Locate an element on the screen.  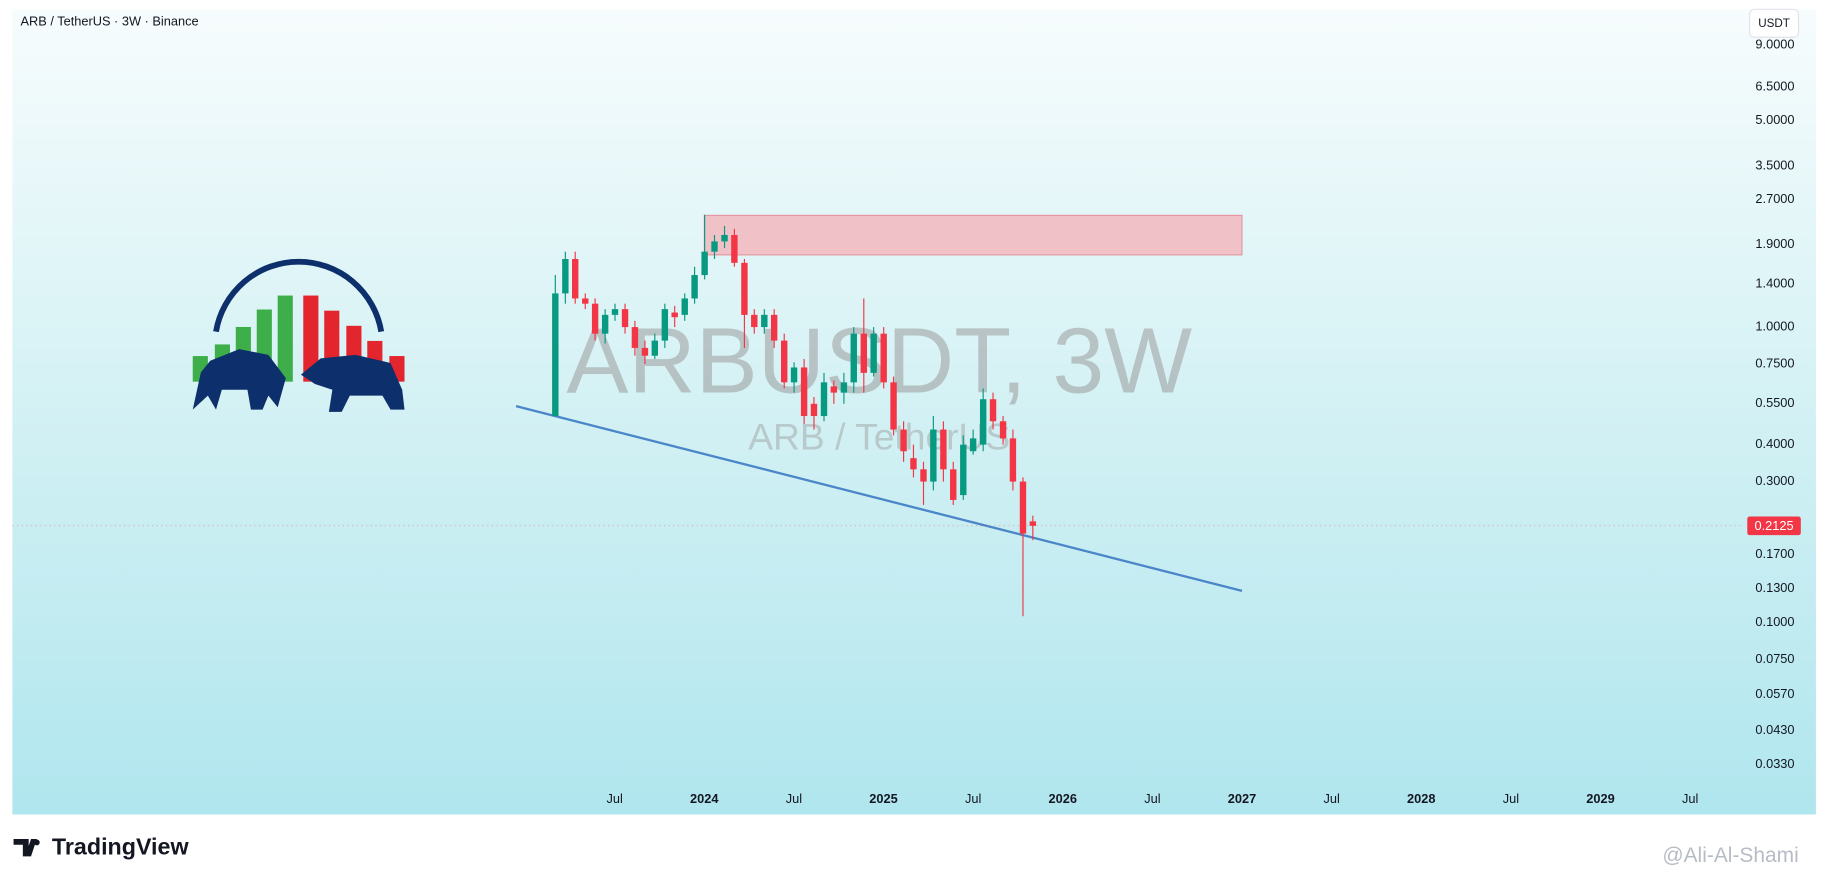
watermark-subtitle: ARB / TetherUS is located at coordinates (879, 437).